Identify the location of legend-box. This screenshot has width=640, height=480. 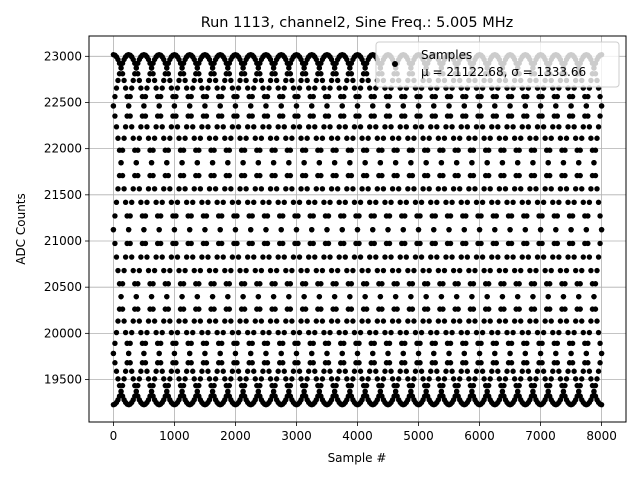
(497, 64).